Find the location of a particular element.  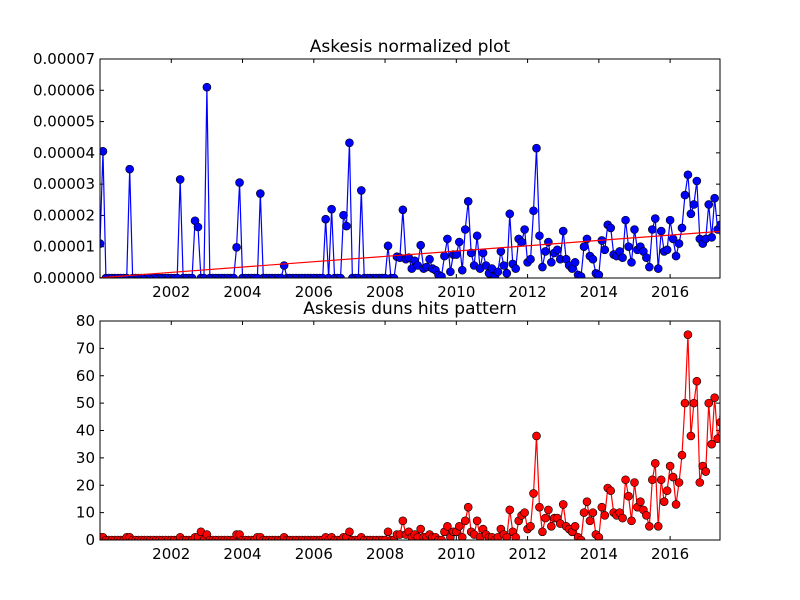

y-tick-label: 0.00003 is located at coordinates (64, 184).